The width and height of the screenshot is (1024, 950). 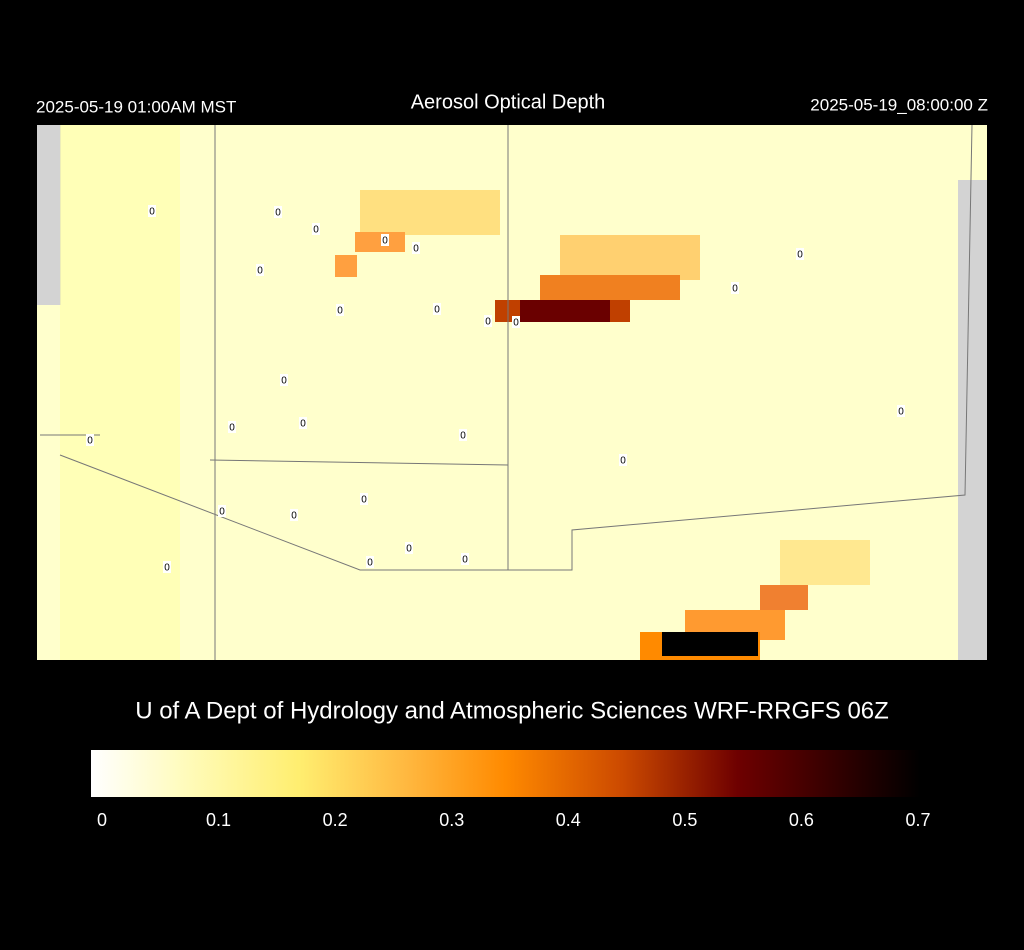 I want to click on colorbar, so click(x=505, y=773).